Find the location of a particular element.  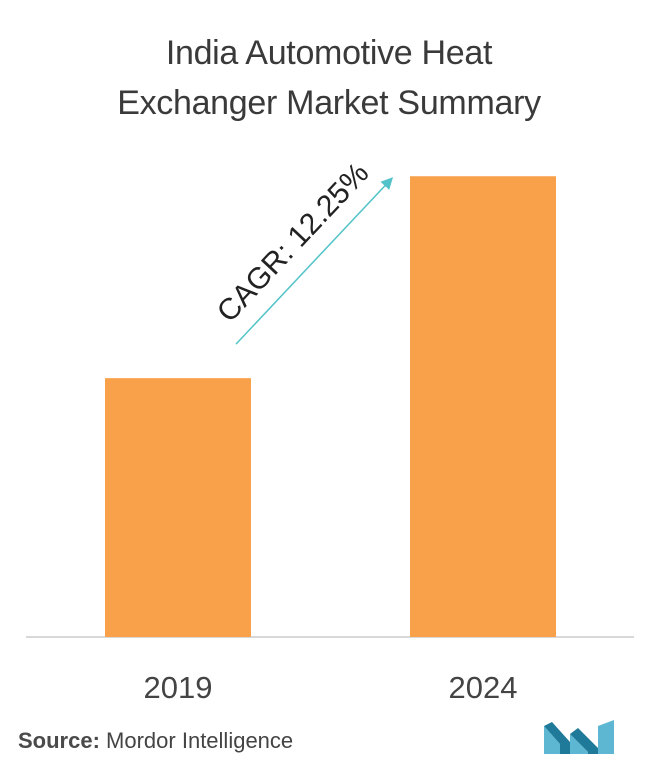

cagr-label: CAGR: 12.25% is located at coordinates (293, 243).